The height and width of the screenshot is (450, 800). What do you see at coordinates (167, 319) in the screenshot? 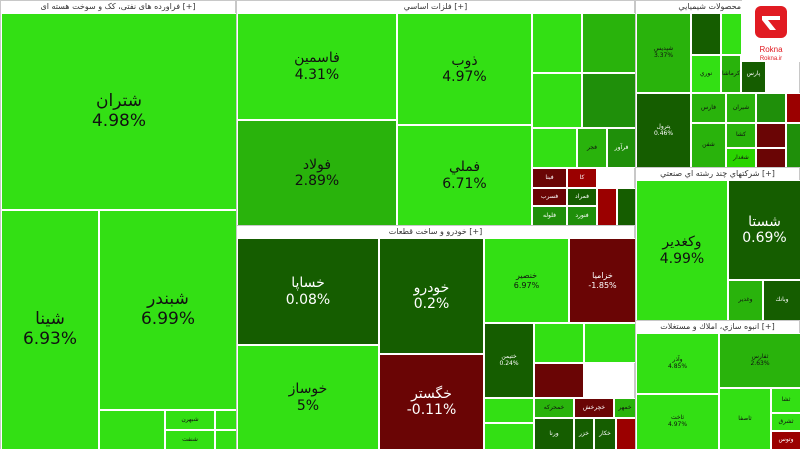
I see `tile-percent: 6.99%` at bounding box center [167, 319].